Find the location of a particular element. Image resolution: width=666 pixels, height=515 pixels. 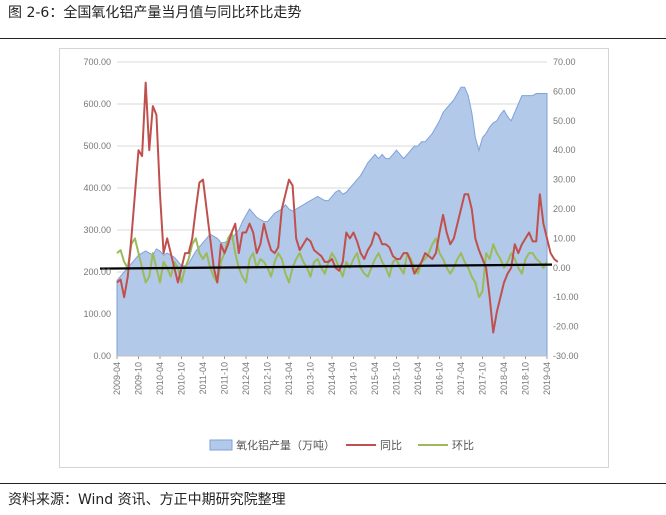

x-tick-label: 2016-10 is located at coordinates (440, 378).